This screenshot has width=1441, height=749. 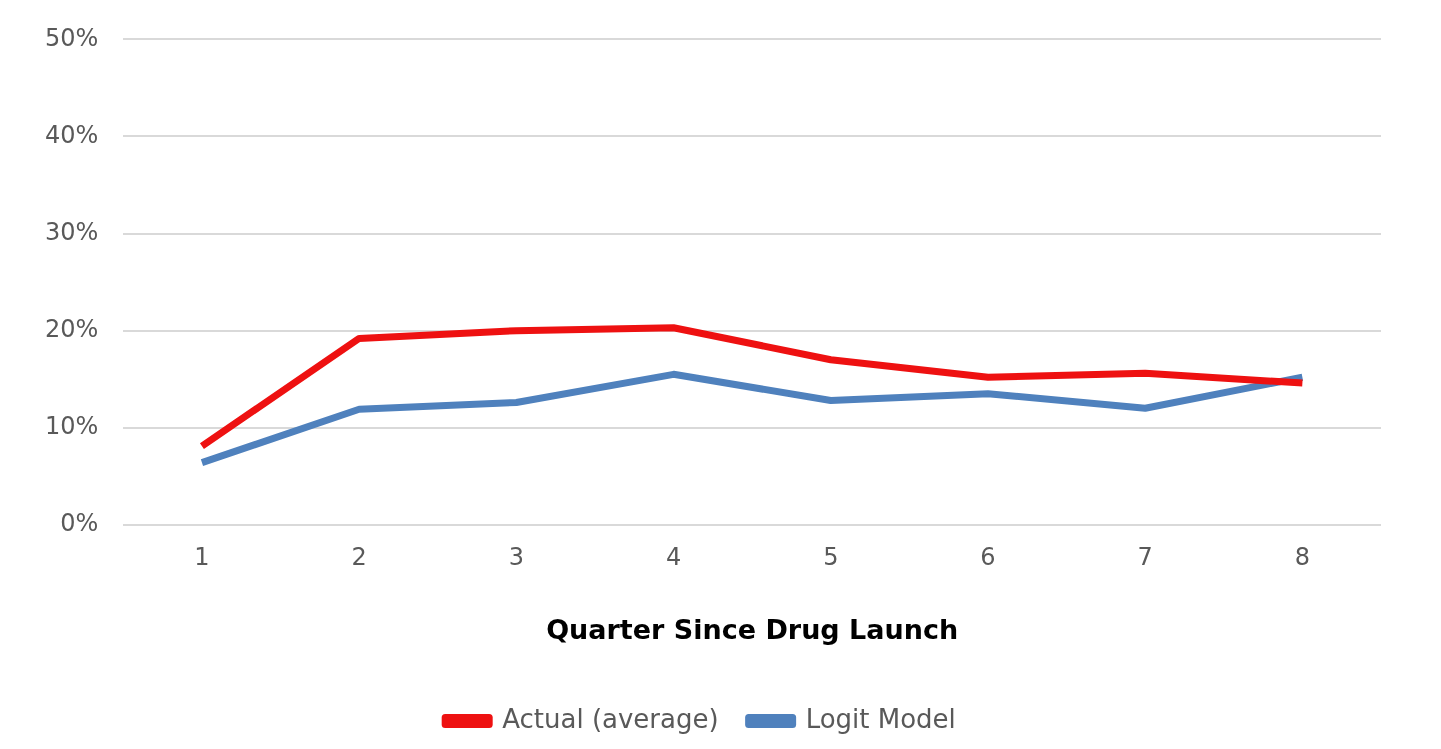 What do you see at coordinates (1302, 557) in the screenshot?
I see `x-tick-label: 8` at bounding box center [1302, 557].